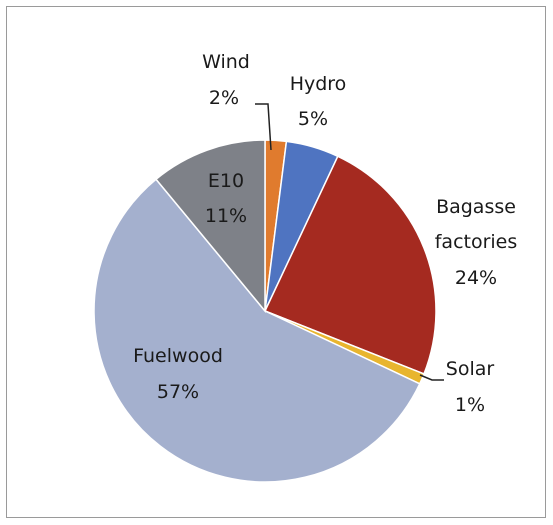 This screenshot has width=553, height=525. What do you see at coordinates (263, 127) in the screenshot?
I see `leader-line-wind` at bounding box center [263, 127].